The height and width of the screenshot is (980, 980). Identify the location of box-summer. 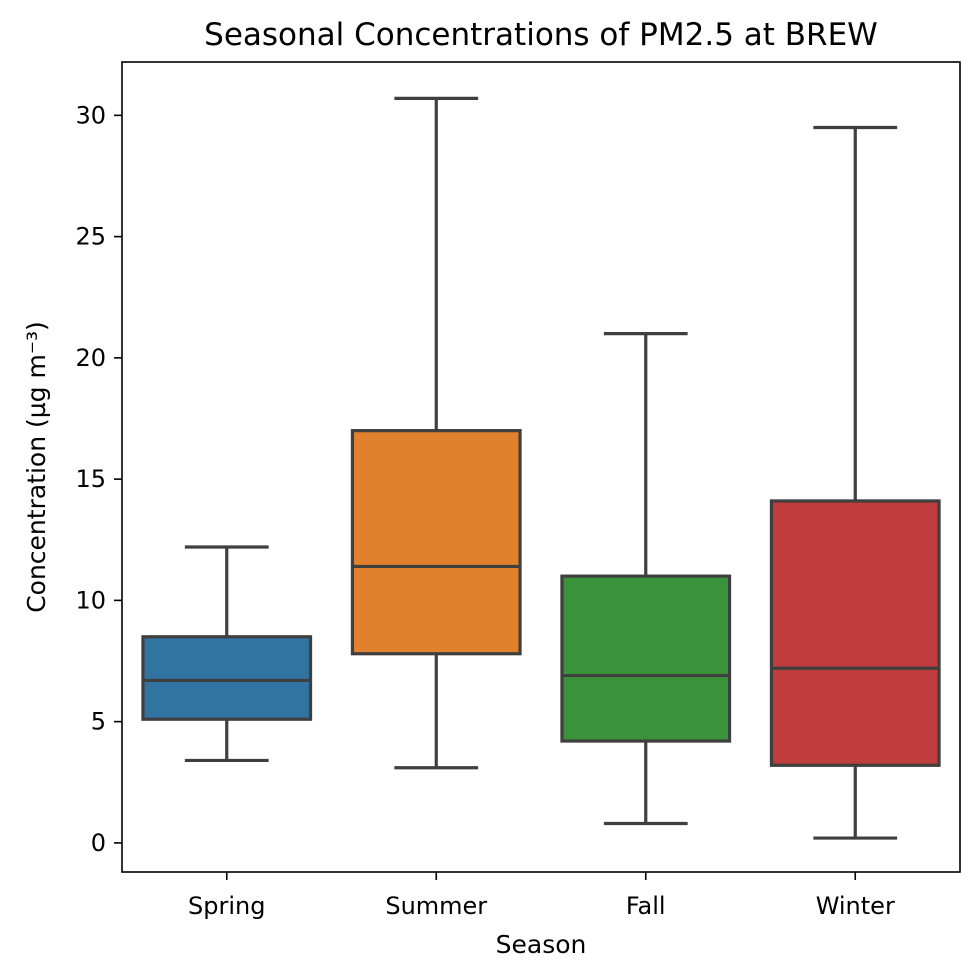
(436, 542).